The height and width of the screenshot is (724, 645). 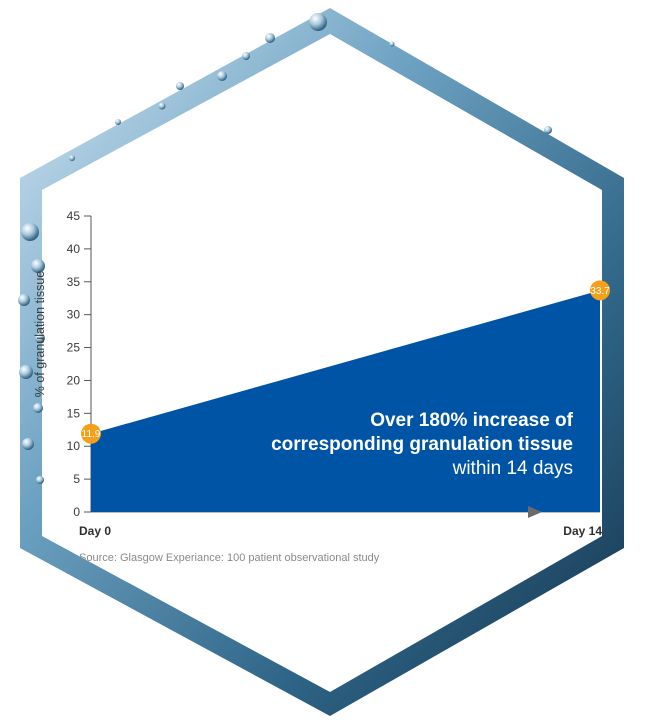 I want to click on y-tick-label: 25, so click(x=74, y=348).